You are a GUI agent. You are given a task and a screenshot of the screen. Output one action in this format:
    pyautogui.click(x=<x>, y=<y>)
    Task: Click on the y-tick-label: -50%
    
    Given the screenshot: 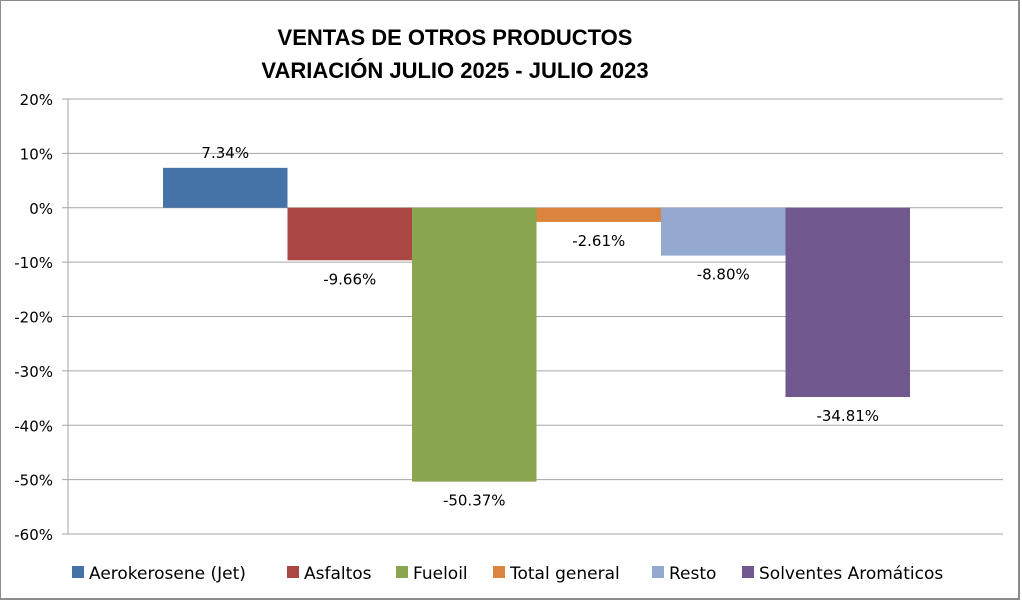 What is the action you would take?
    pyautogui.click(x=33, y=481)
    